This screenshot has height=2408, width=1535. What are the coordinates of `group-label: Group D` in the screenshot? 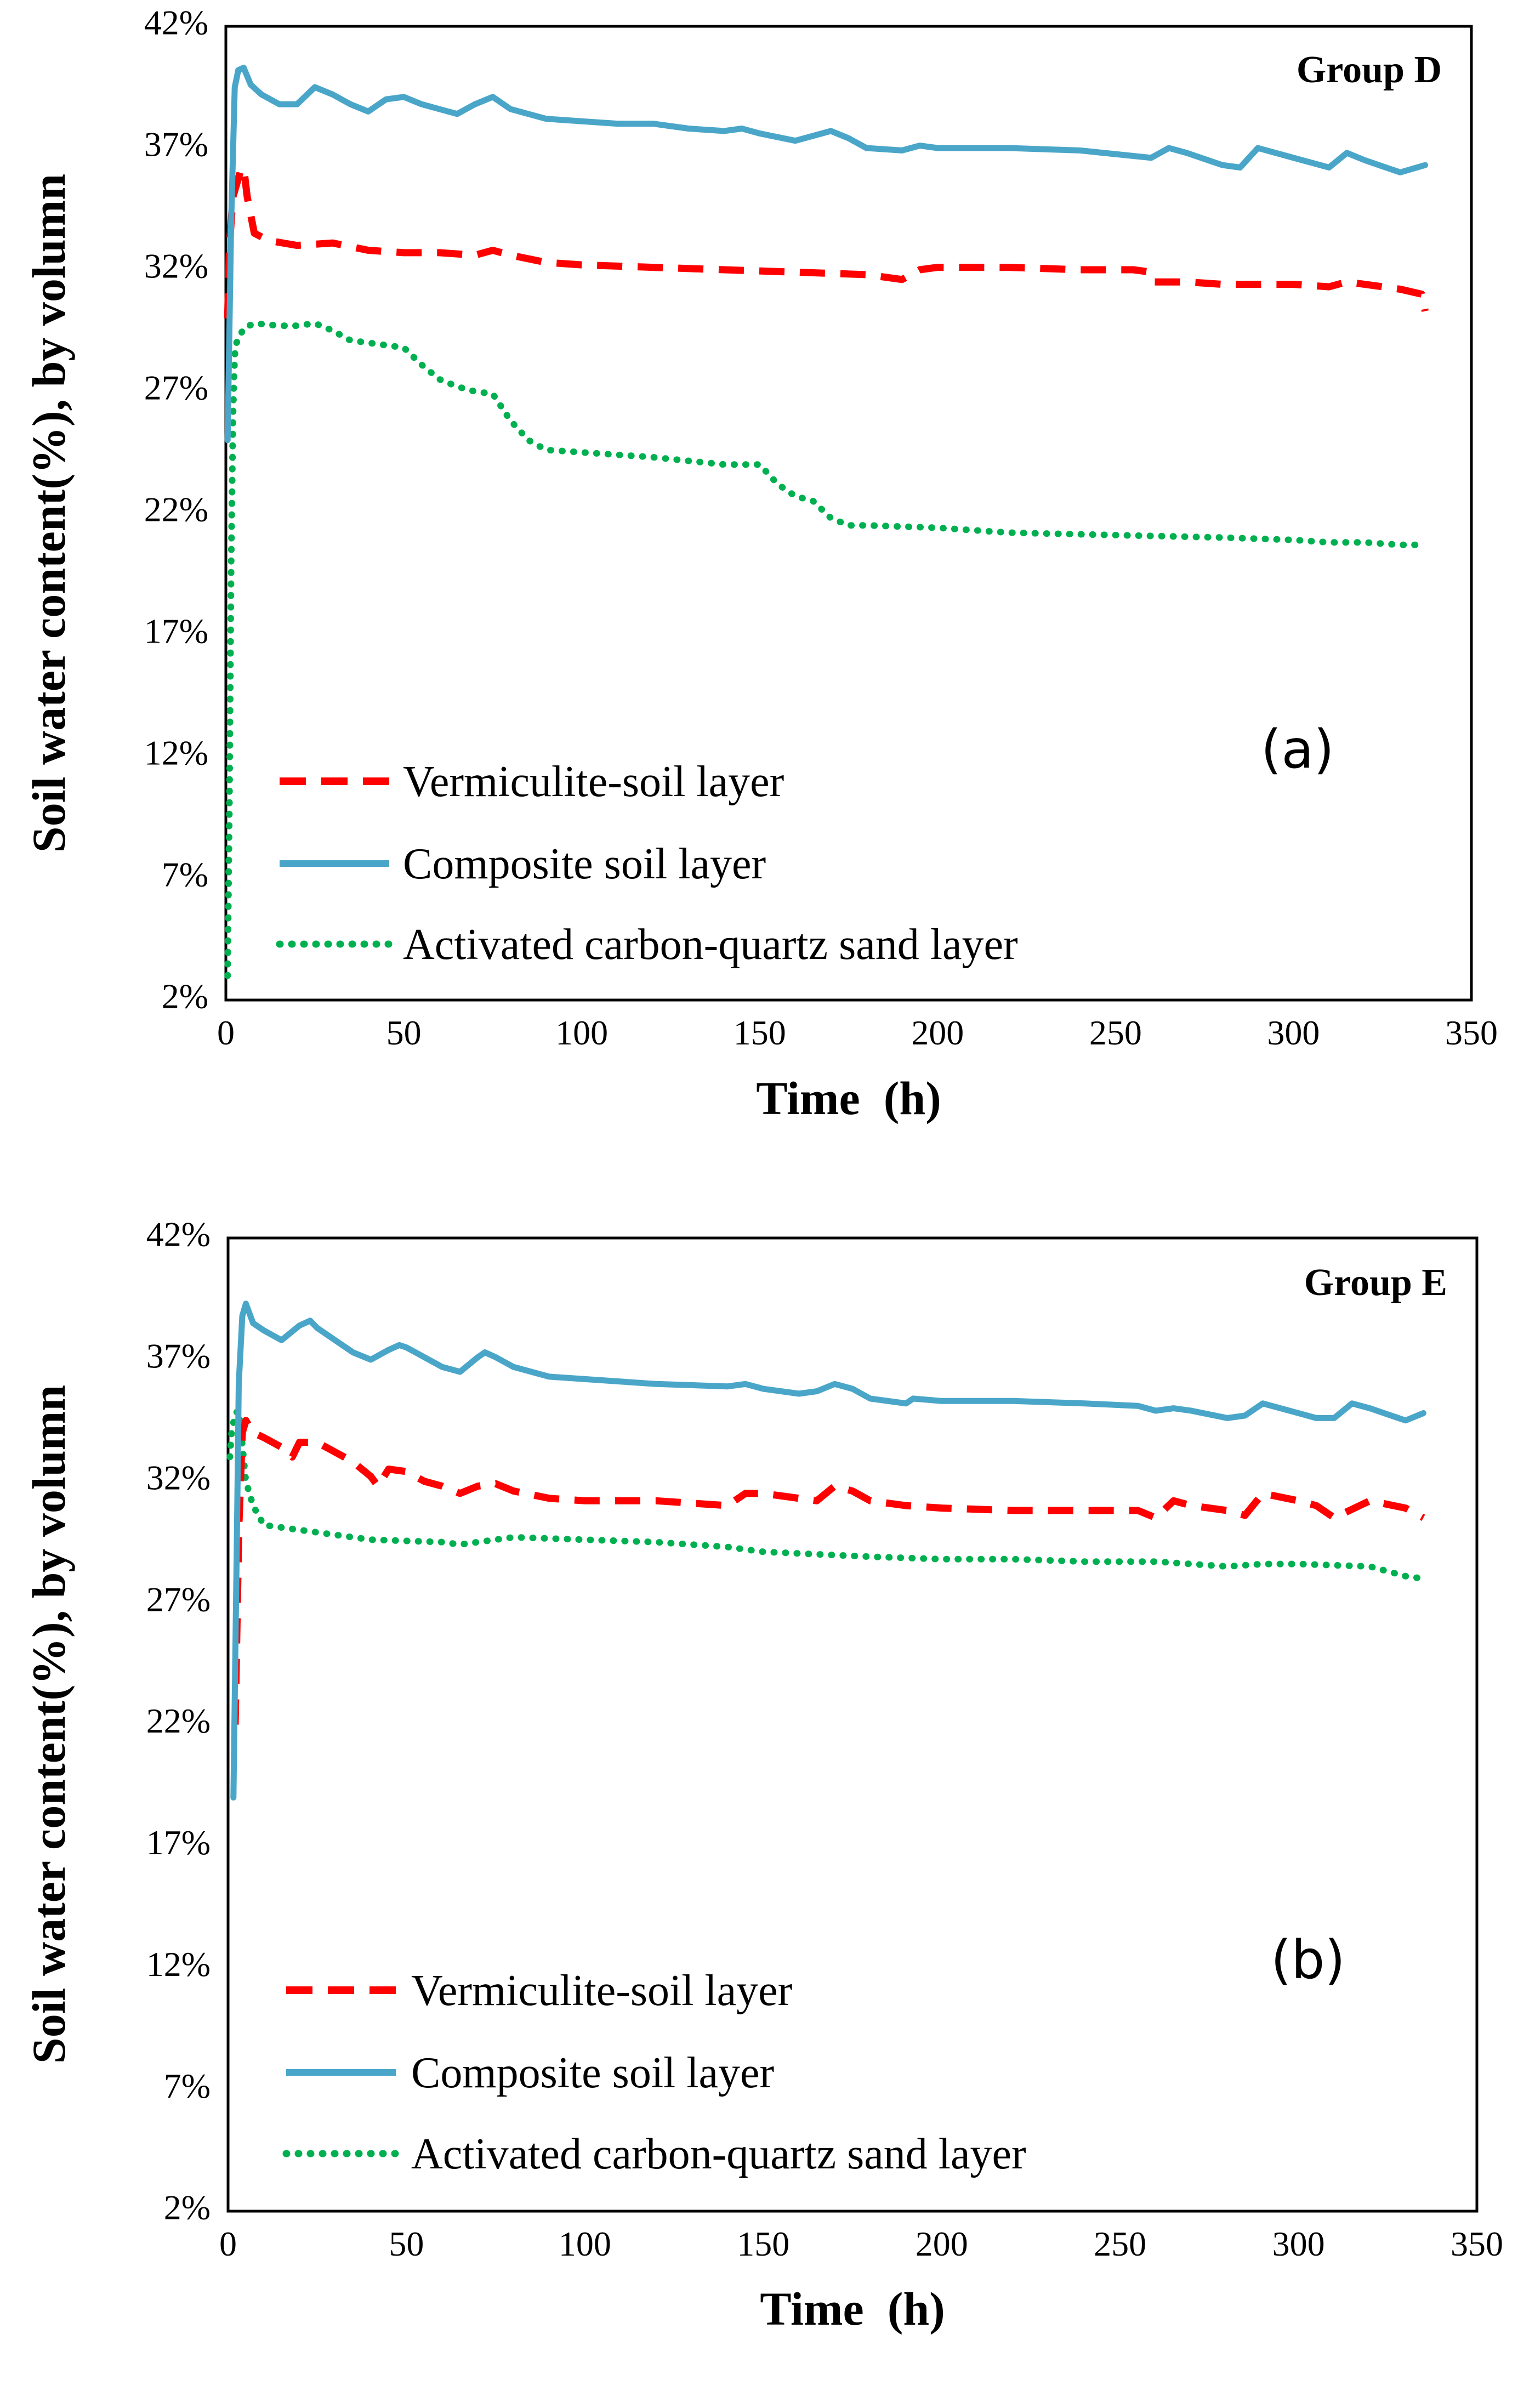 It's located at (1370, 70).